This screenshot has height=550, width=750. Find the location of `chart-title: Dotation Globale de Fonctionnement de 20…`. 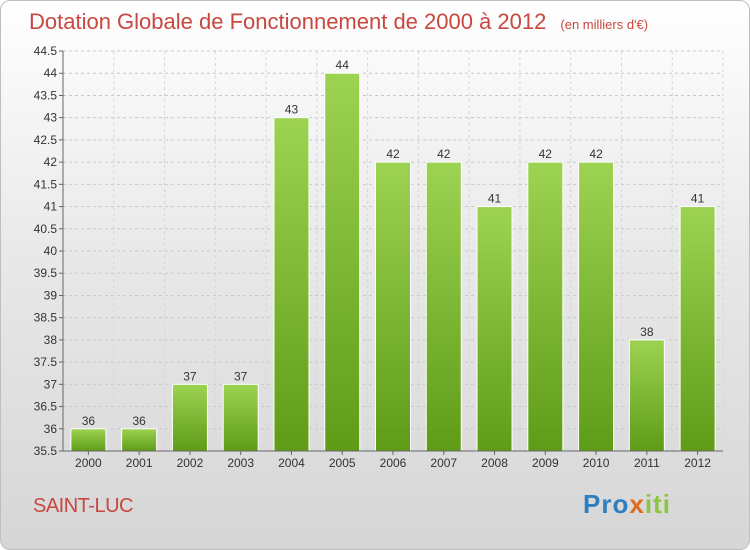

chart-title: Dotation Globale de Fonctionnement de 20… is located at coordinates (338, 22).